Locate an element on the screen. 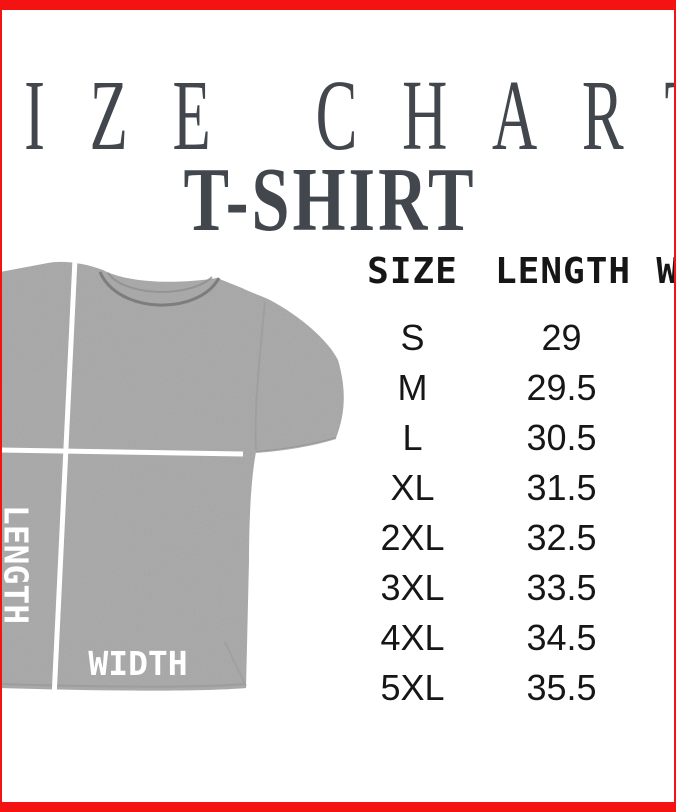 The width and height of the screenshot is (676, 812). hem-fold is located at coordinates (235, 664).